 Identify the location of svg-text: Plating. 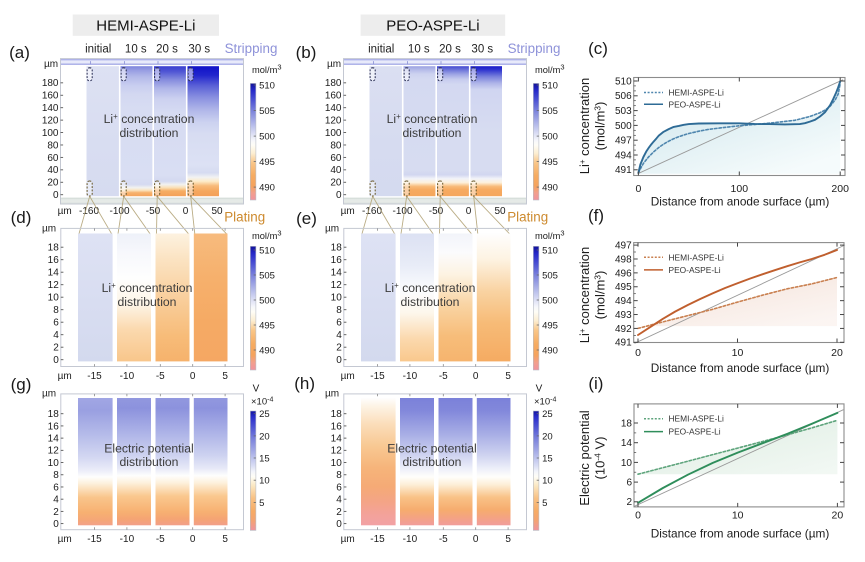
(527, 216).